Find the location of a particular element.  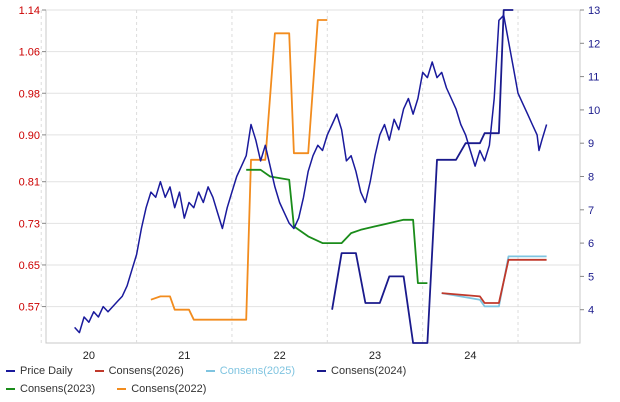

legend-item-consens-2023: Consens(2023) is located at coordinates (50, 389).